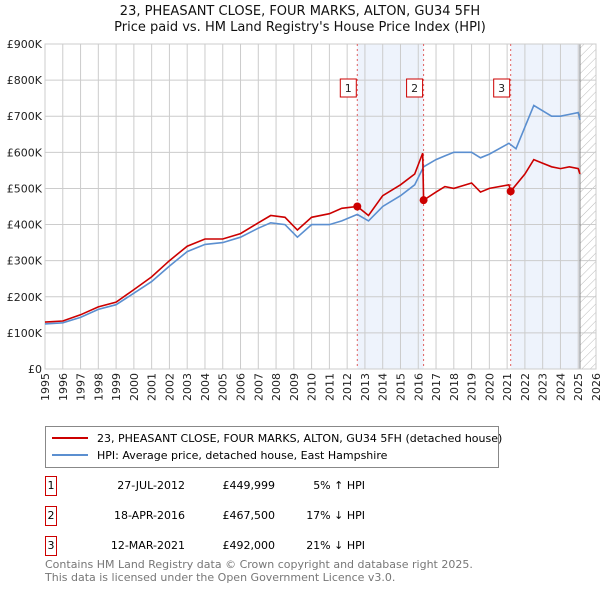 The height and width of the screenshot is (590, 600). Describe the element at coordinates (63, 387) in the screenshot. I see `x-tick-label: 1996` at that location.